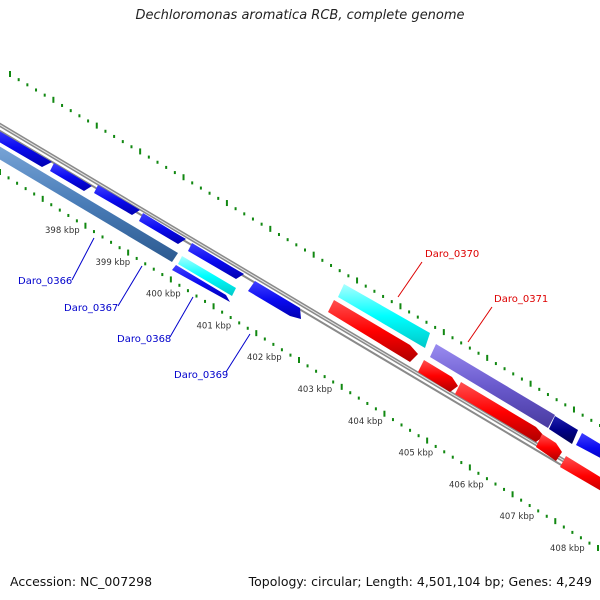 The image size is (600, 600). What do you see at coordinates (144, 339) in the screenshot?
I see `gene-label: Daro_0368` at bounding box center [144, 339].